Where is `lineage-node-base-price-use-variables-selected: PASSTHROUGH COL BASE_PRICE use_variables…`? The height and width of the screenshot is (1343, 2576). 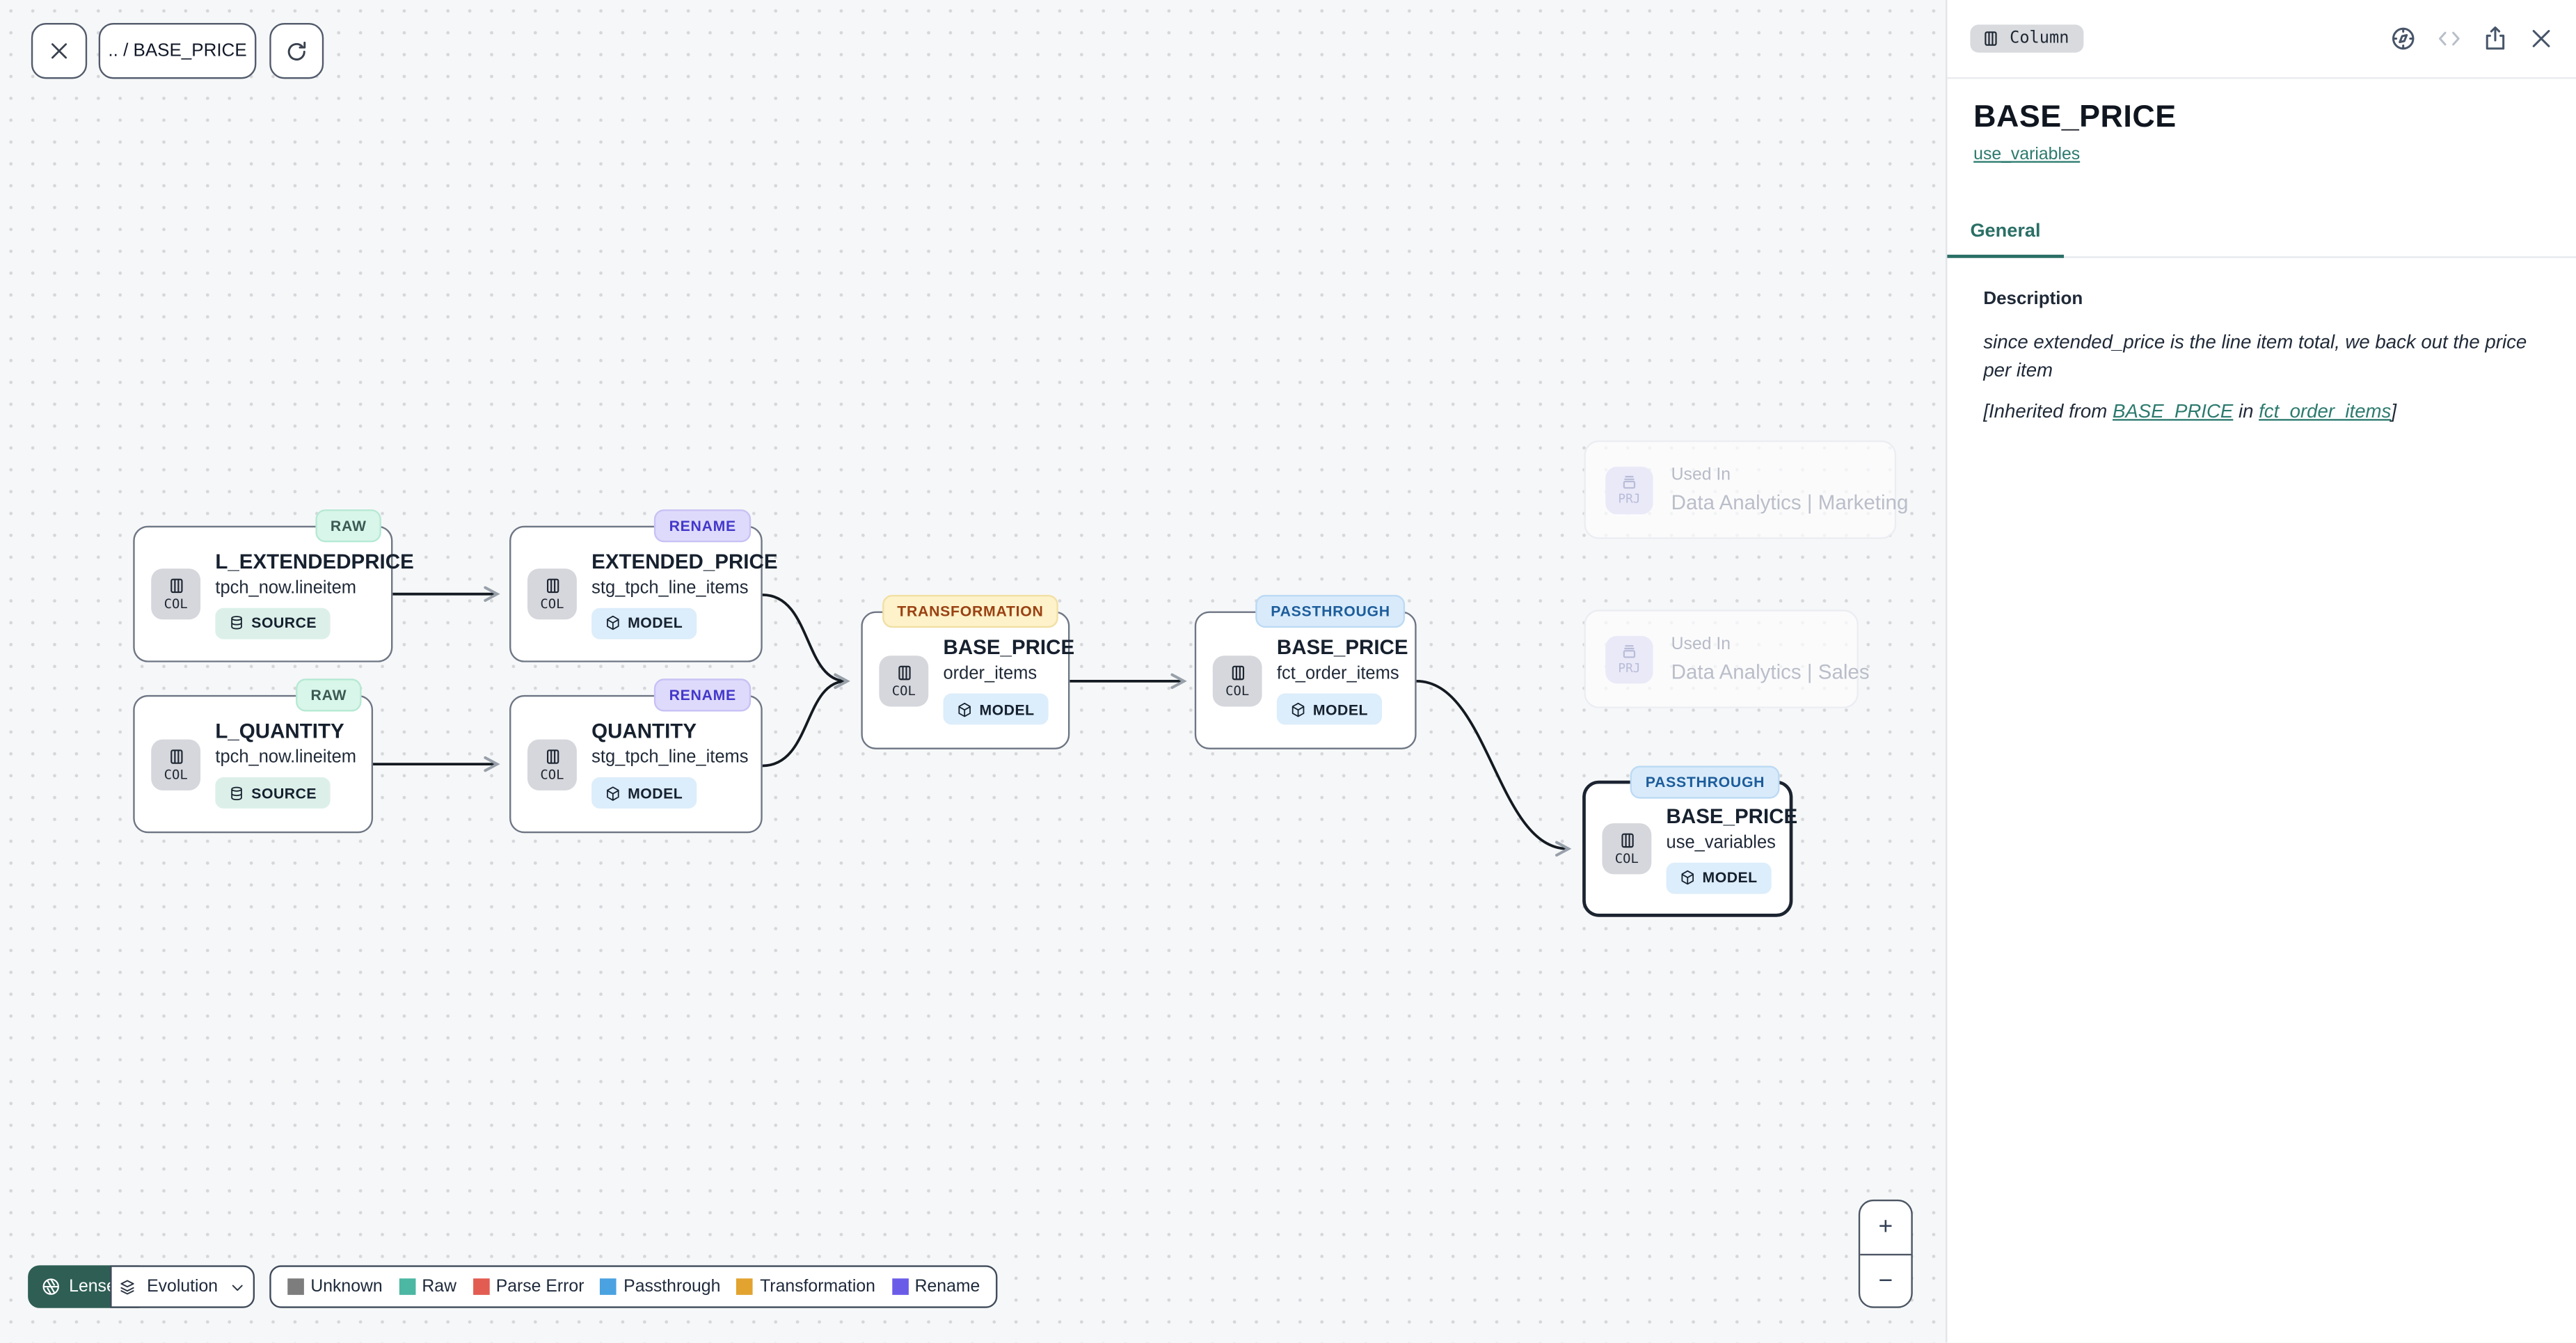
lineage-node-base-price-use-variables-selected: PASSTHROUGH COL BASE_PRICE use_variables… is located at coordinates (1689, 841).